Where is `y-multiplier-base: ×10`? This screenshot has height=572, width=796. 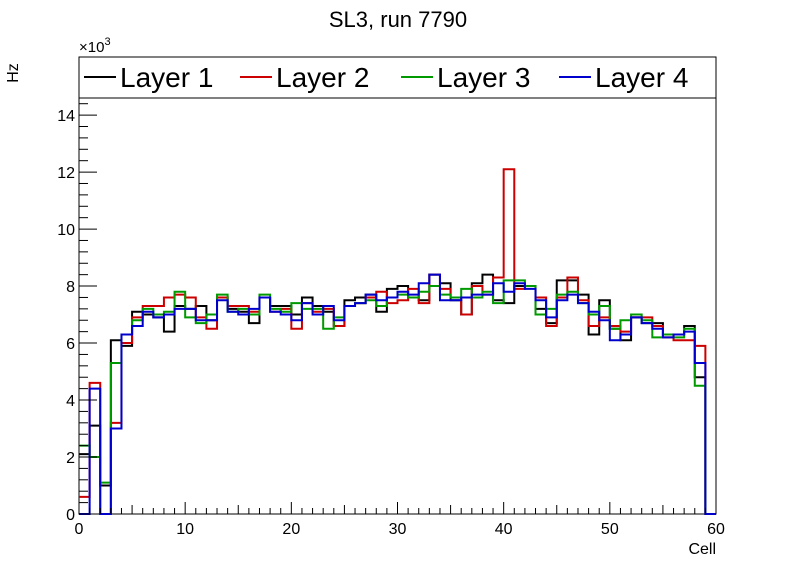
y-multiplier-base: ×10 is located at coordinates (91, 47).